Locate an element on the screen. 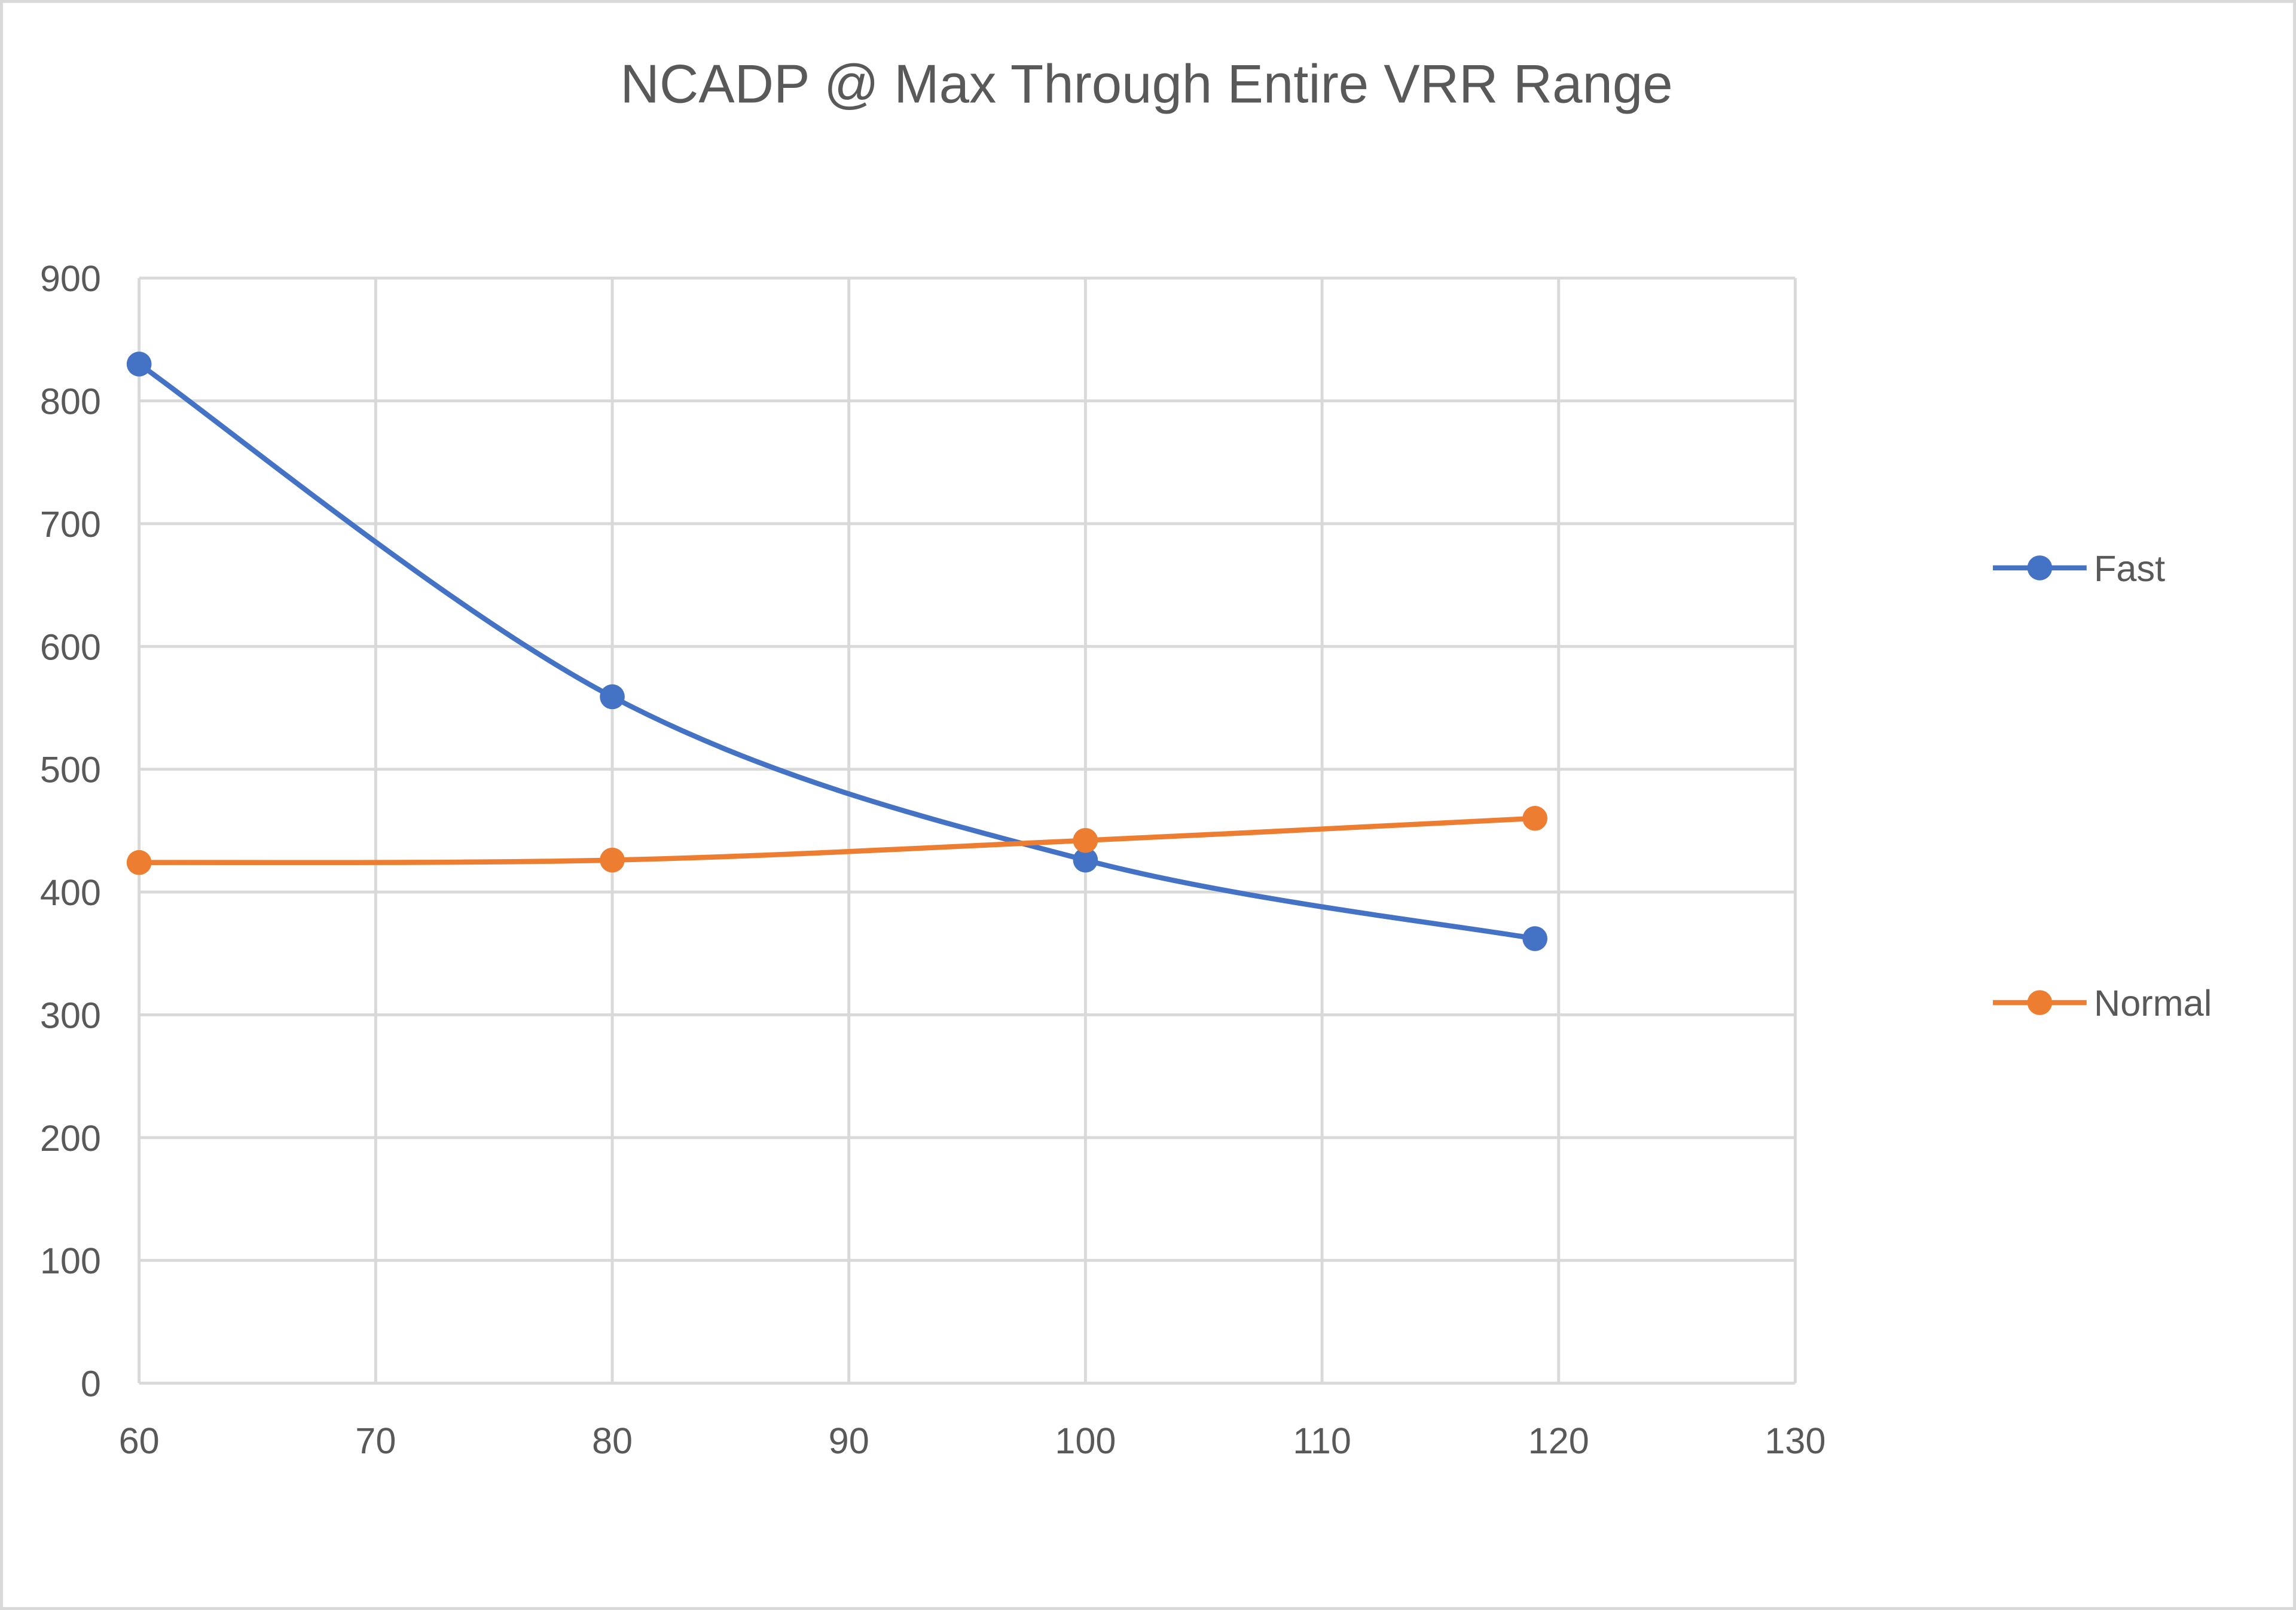  legend-marker-normal is located at coordinates (2040, 1003).